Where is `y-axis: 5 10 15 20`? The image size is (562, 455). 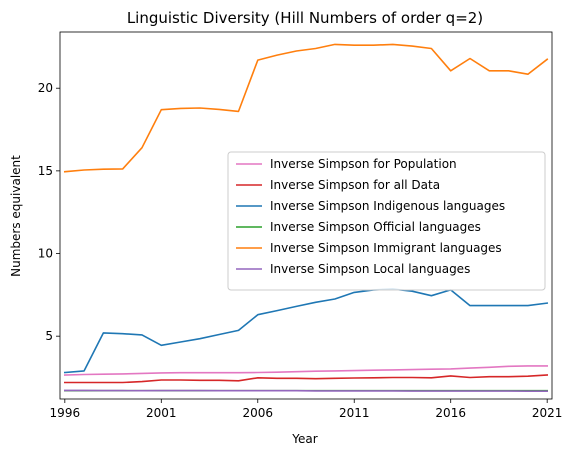
y-axis: 5 10 15 20 is located at coordinates (49, 212).